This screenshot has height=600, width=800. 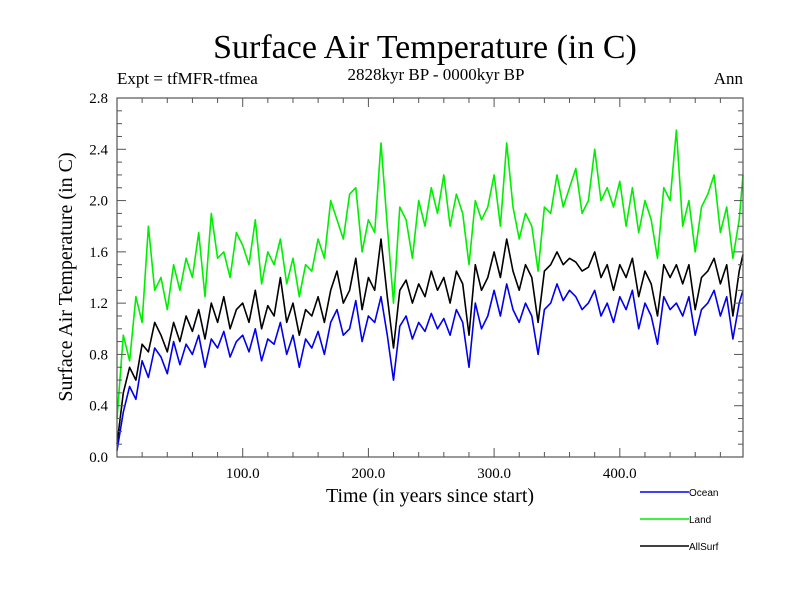 What do you see at coordinates (430, 496) in the screenshot?
I see `x-axis-label: Time (in years since start)` at bounding box center [430, 496].